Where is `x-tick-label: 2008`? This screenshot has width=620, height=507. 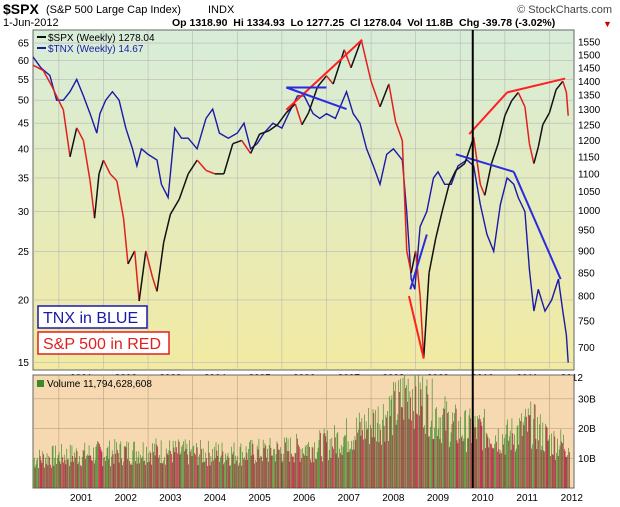
x-tick-label: 2008 is located at coordinates (393, 498).